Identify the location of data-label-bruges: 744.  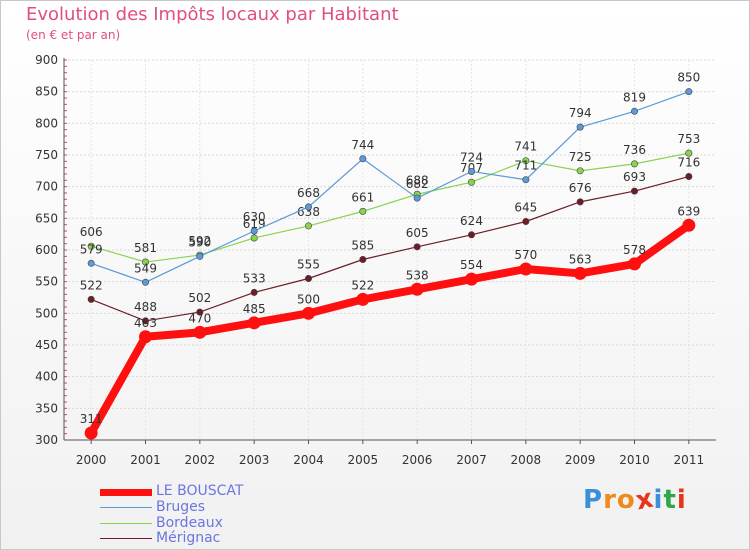
(362, 145).